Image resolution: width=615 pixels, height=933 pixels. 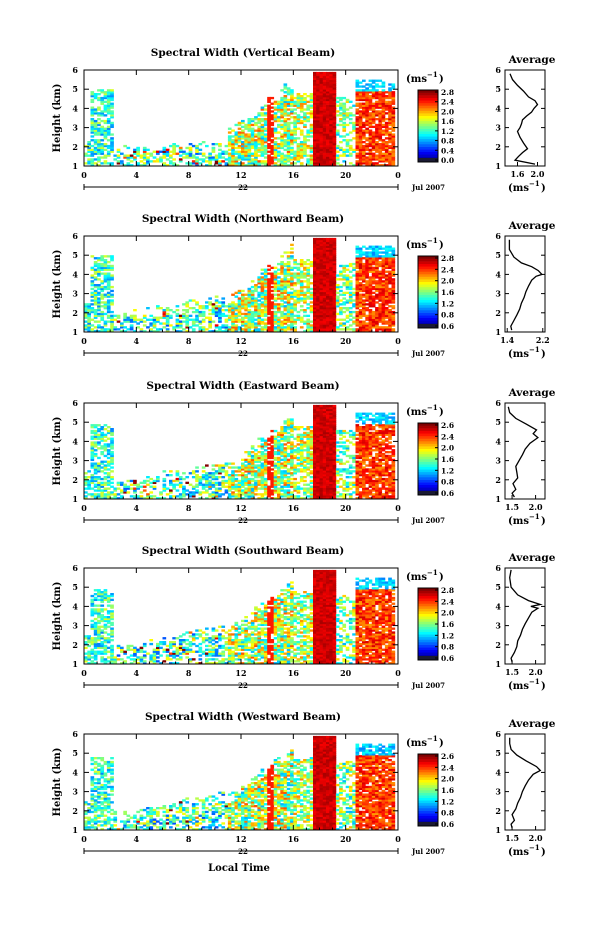 I want to click on x-tick-label: 8, so click(x=189, y=175).